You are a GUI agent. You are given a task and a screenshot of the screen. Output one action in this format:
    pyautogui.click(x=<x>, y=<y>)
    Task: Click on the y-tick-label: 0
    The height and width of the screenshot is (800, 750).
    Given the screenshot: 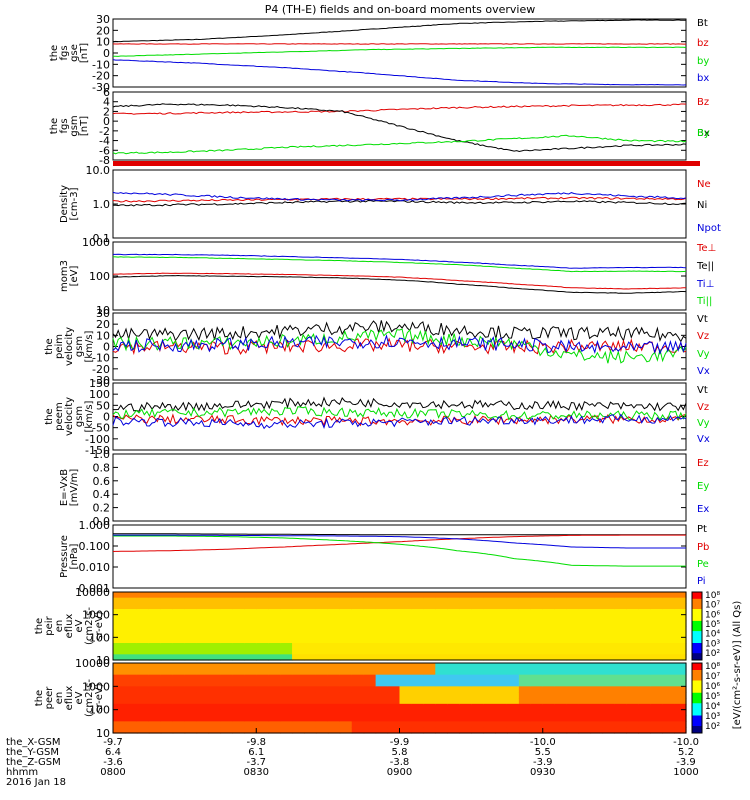 What is the action you would take?
    pyautogui.click(x=106, y=53)
    